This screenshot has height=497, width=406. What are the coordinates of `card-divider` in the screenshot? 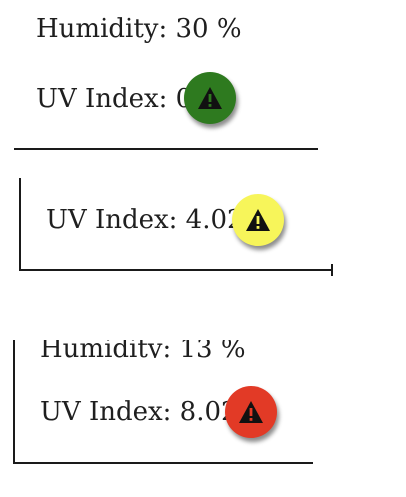 It's located at (166, 149).